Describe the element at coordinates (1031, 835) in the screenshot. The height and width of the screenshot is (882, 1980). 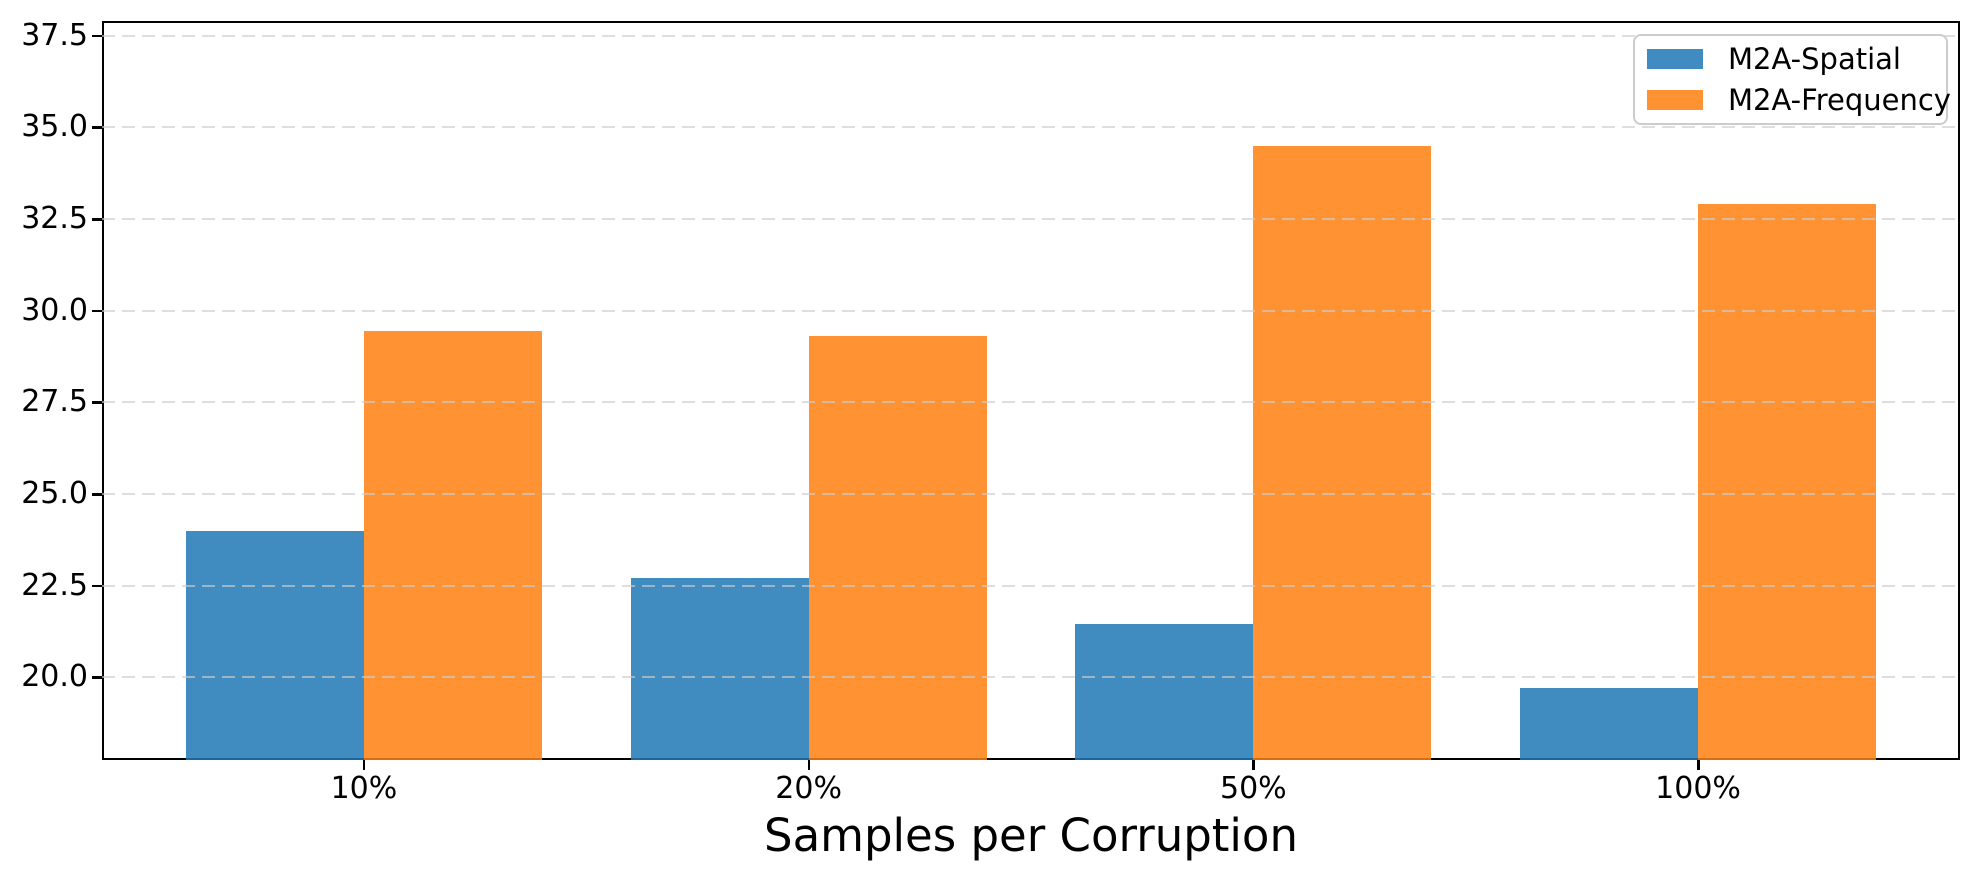
I see `x-axis-label: Samples per Corruption` at that location.